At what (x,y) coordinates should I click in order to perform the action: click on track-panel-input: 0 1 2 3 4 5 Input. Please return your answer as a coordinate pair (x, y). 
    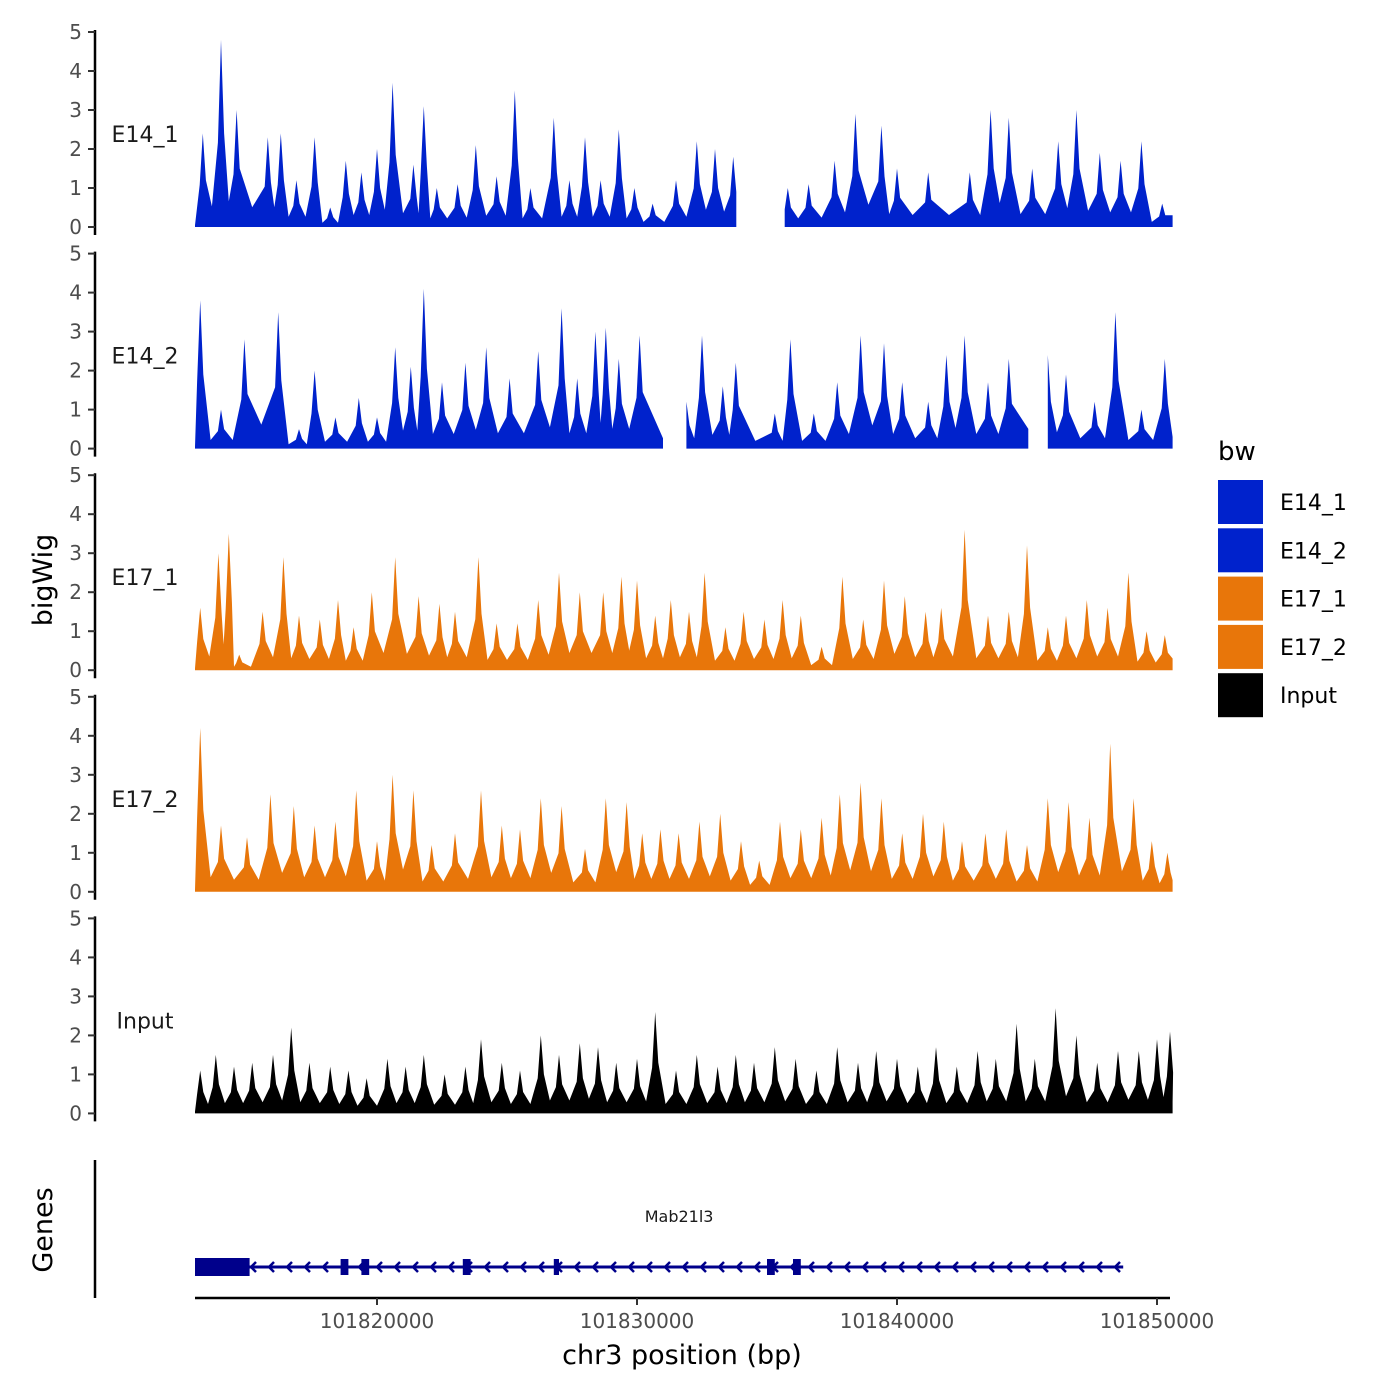
    Looking at the image, I should click on (621, 1015).